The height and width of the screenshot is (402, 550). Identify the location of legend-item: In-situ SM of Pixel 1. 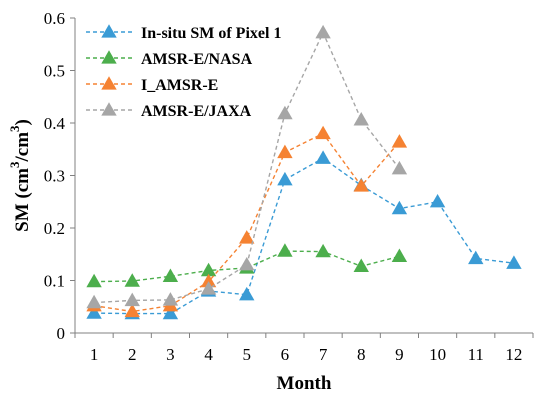
(183, 33).